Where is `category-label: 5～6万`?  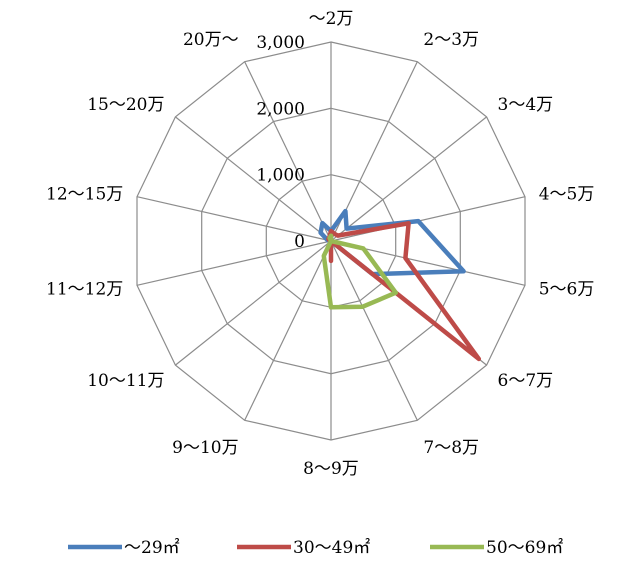 category-label: 5～6万 is located at coordinates (567, 289).